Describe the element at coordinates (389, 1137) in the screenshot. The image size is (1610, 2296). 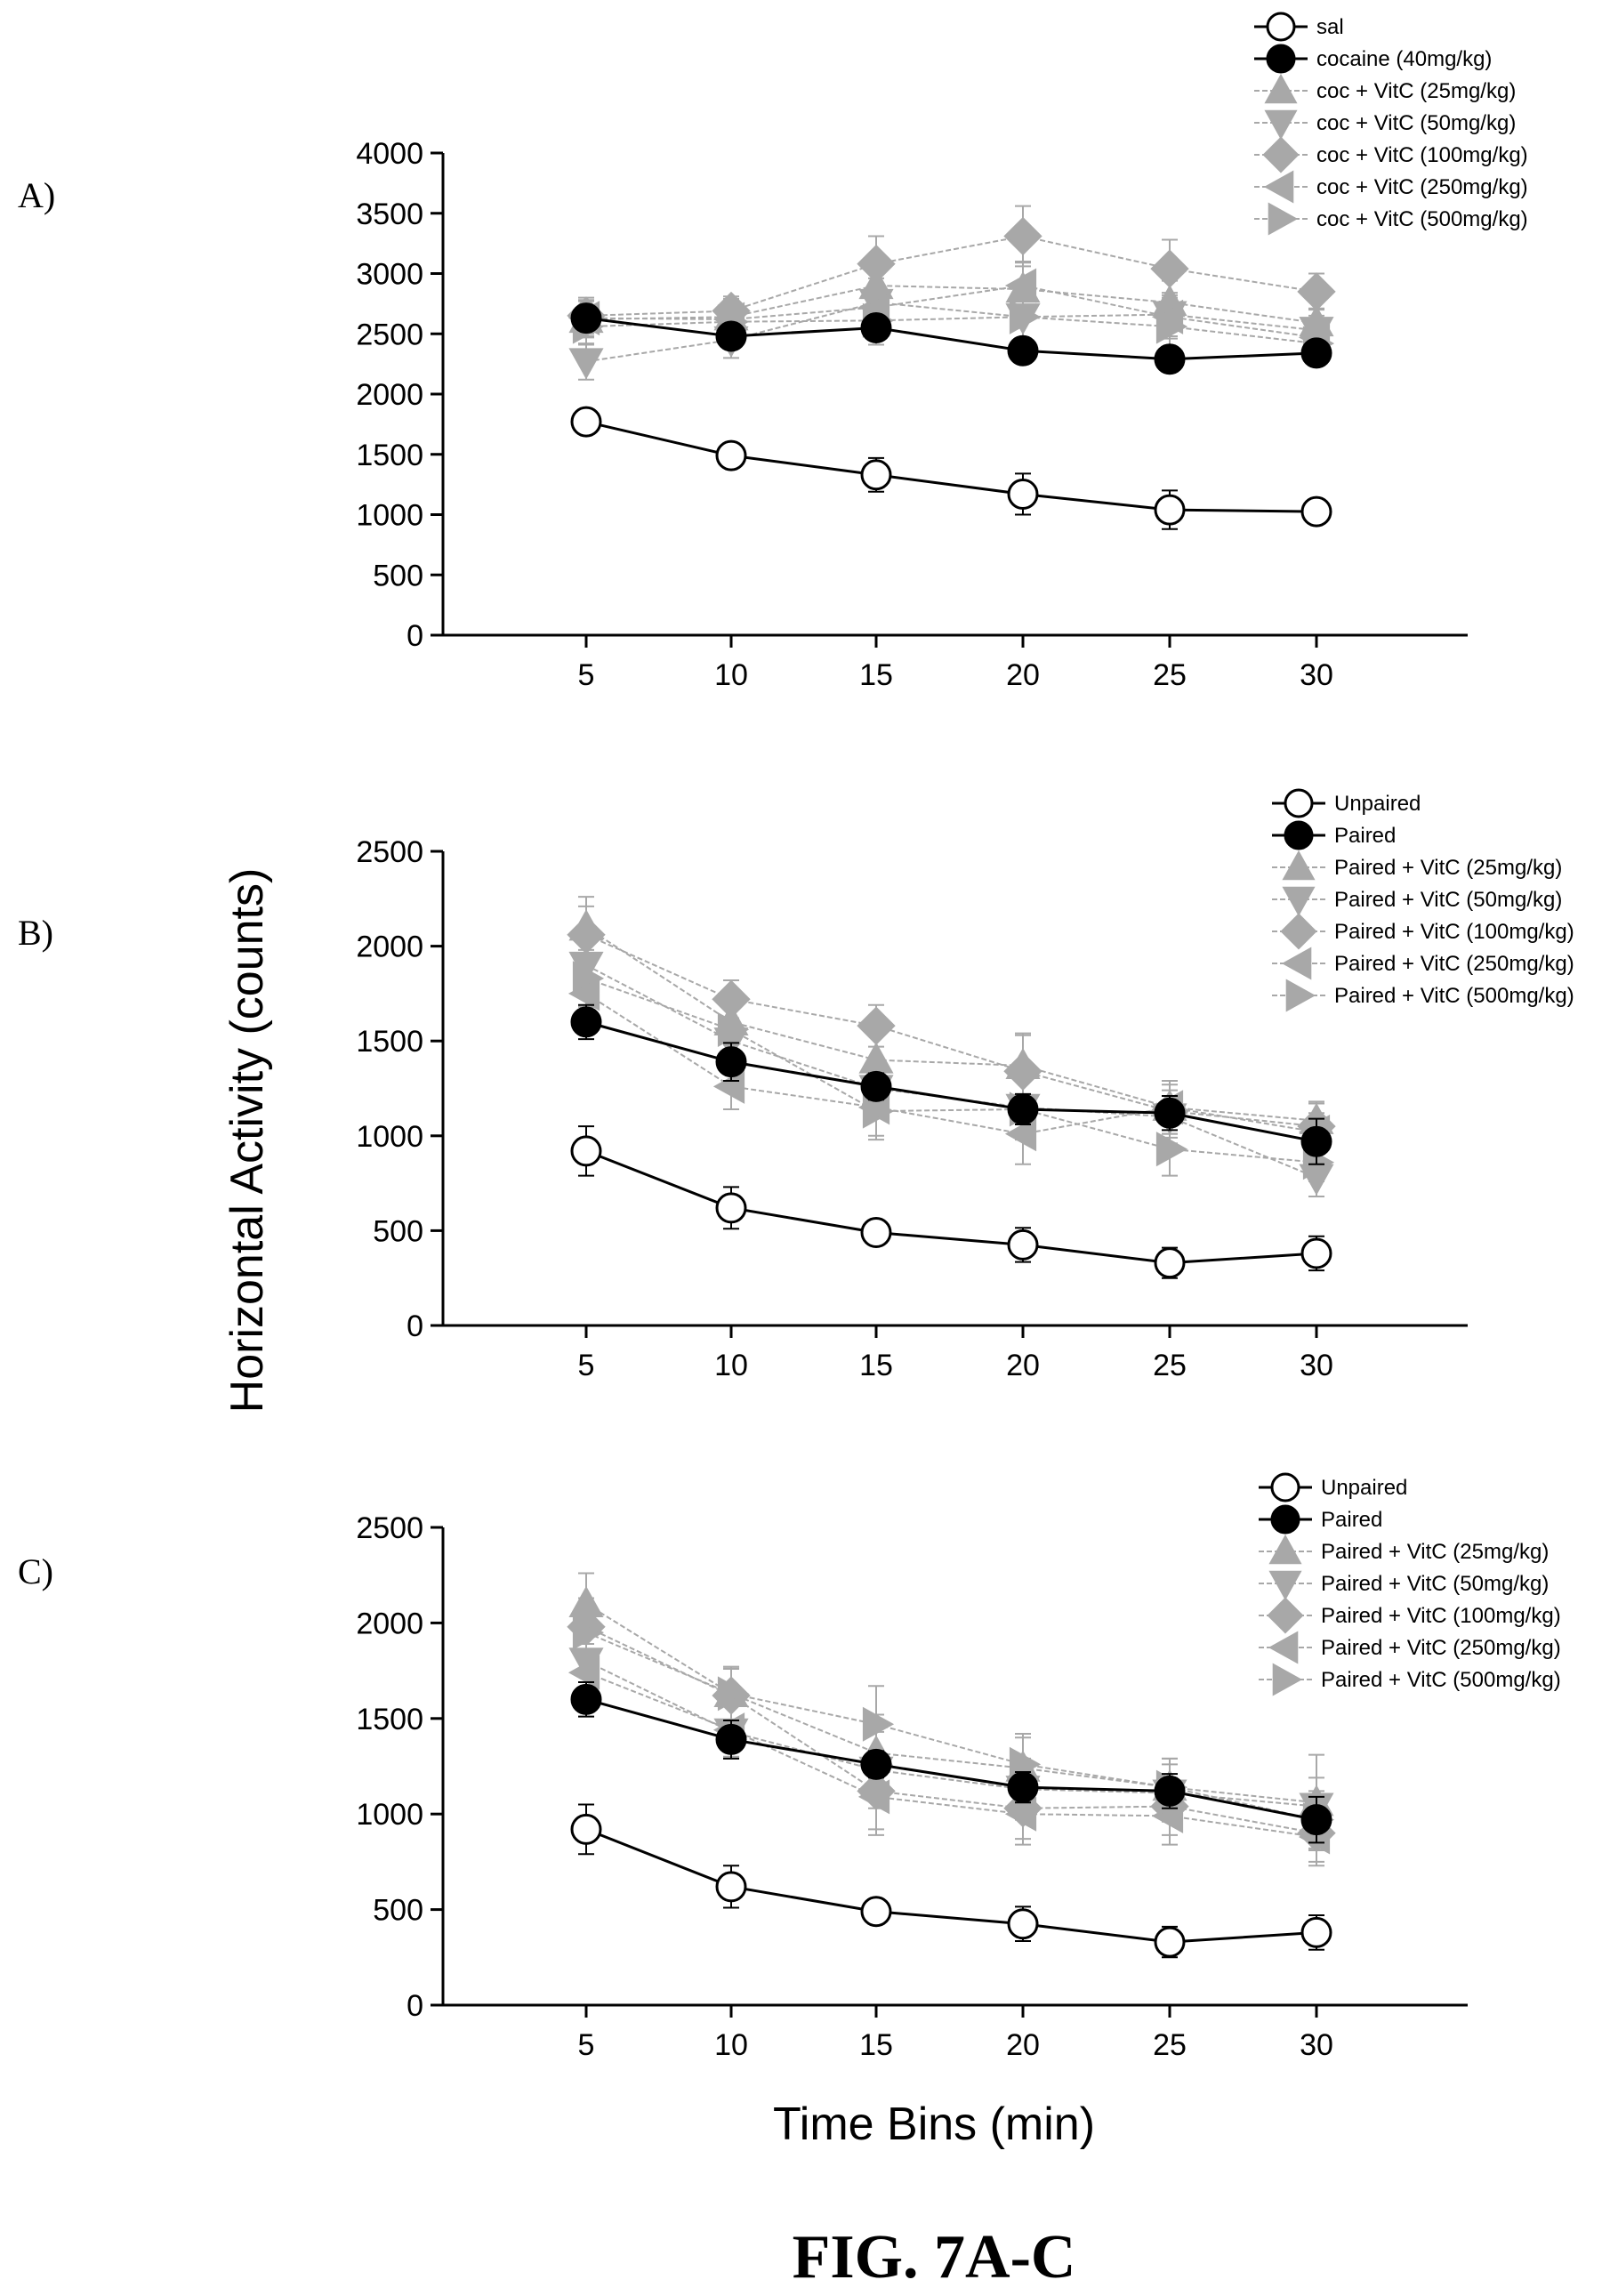
I see `y-tick-label: 1000` at that location.